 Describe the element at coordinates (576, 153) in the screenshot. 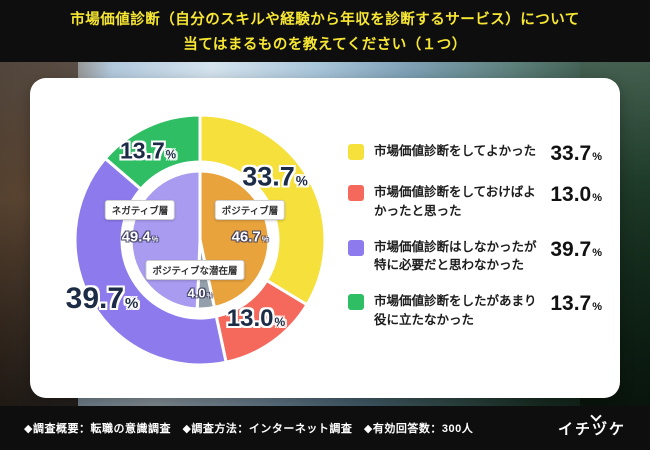

I see `legend-value: 33.7%` at that location.